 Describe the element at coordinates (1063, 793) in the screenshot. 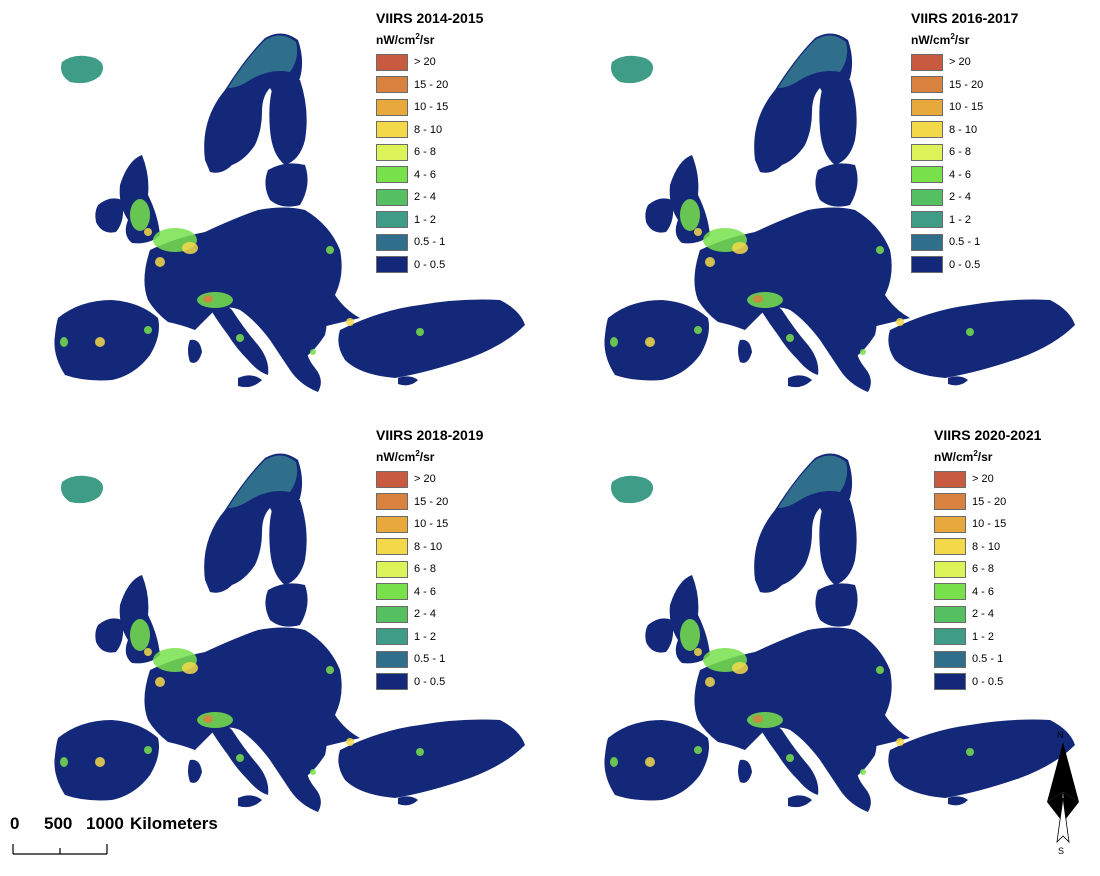

I see `compass-icon` at that location.